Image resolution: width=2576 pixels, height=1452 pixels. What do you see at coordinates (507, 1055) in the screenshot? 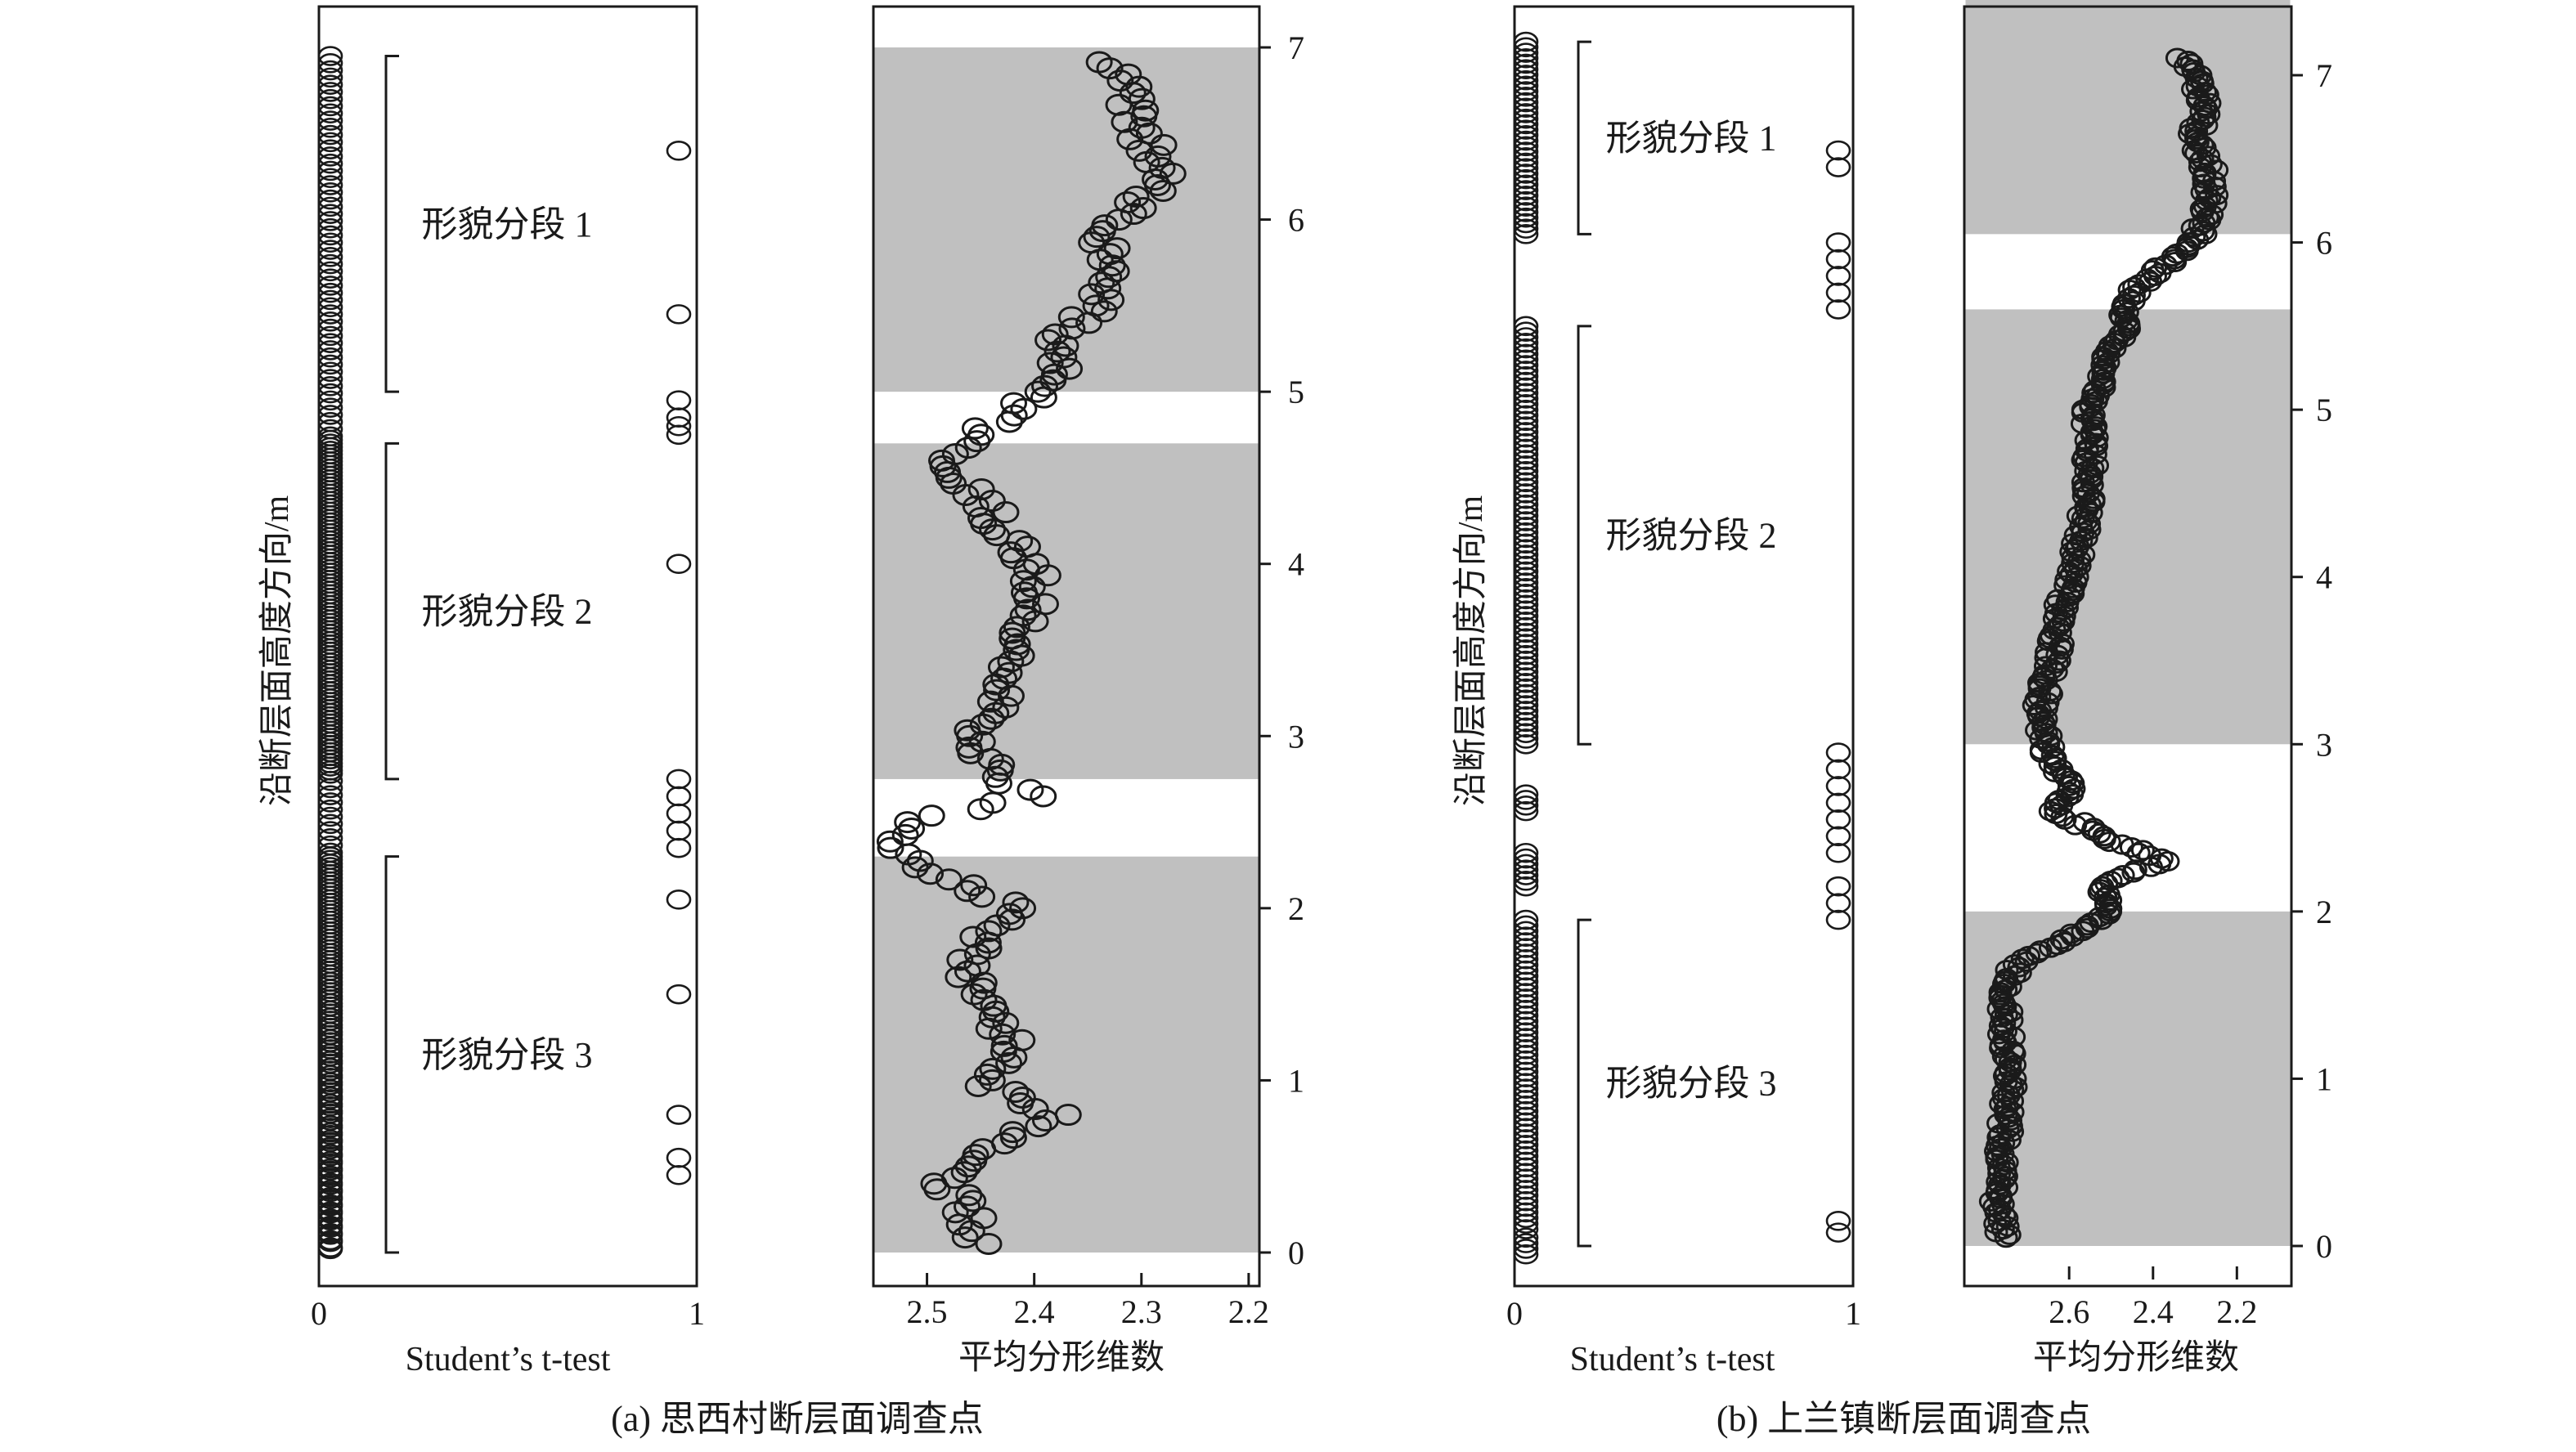
I see `segment-label: 形貌分段 3` at bounding box center [507, 1055].